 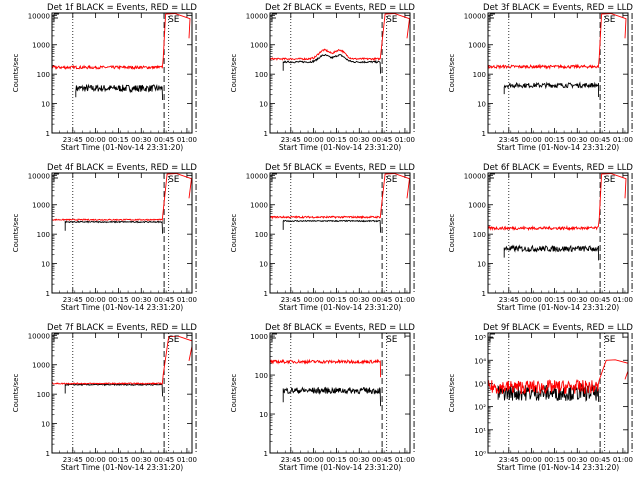 I want to click on y-tick-label: 10⁴, so click(x=480, y=361).